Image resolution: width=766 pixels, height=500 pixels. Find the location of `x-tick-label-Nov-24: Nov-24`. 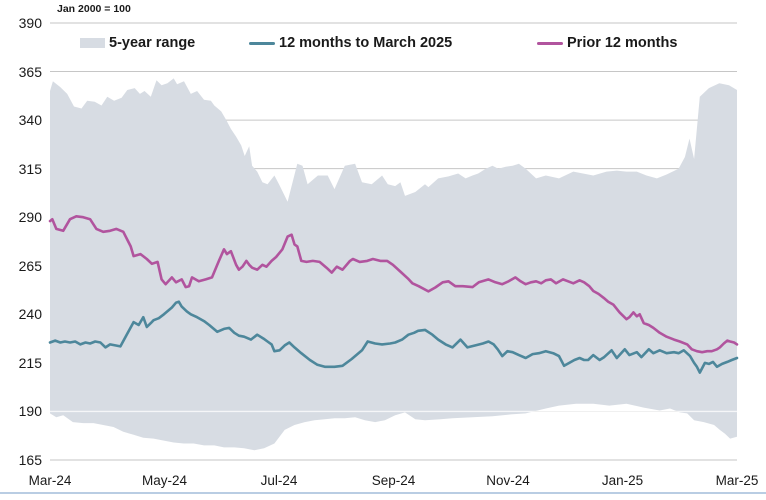

x-tick-label-Nov-24: Nov-24 is located at coordinates (508, 480).